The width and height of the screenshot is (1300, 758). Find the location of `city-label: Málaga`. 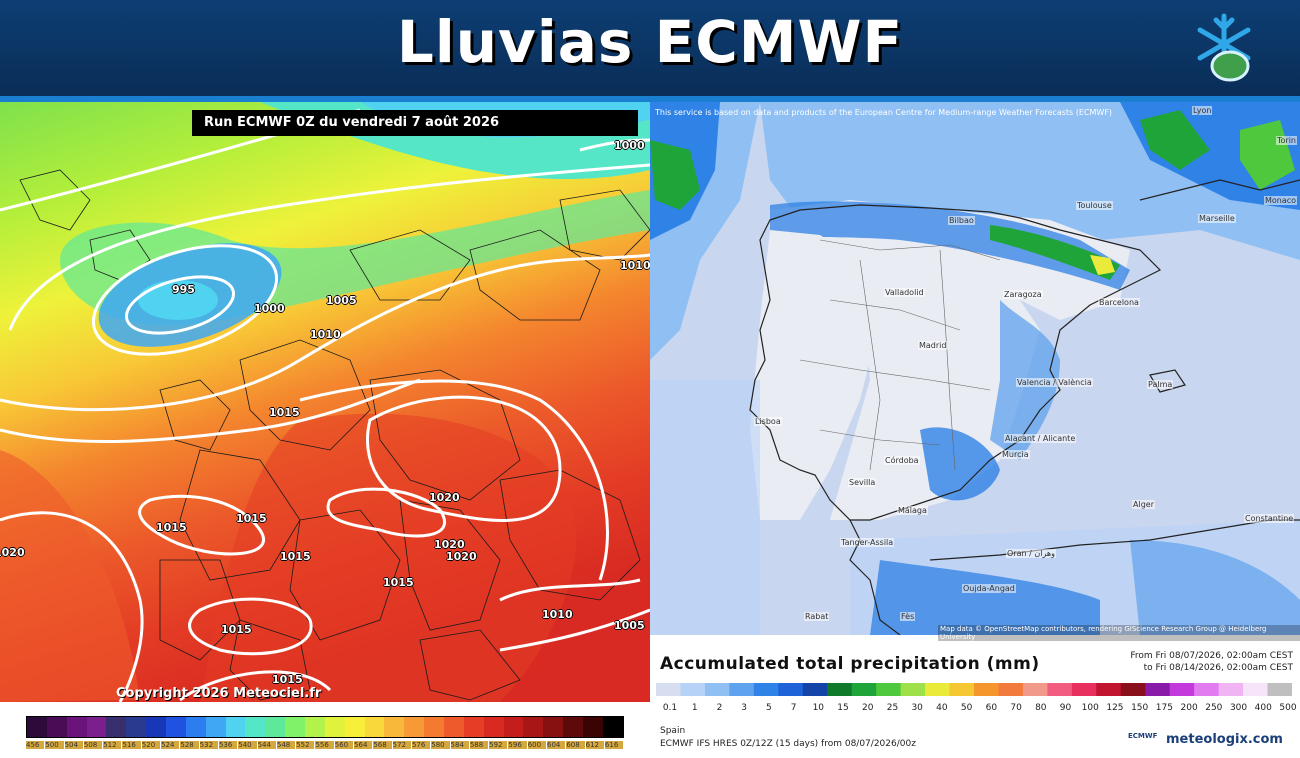

city-label: Málaga is located at coordinates (912, 510).